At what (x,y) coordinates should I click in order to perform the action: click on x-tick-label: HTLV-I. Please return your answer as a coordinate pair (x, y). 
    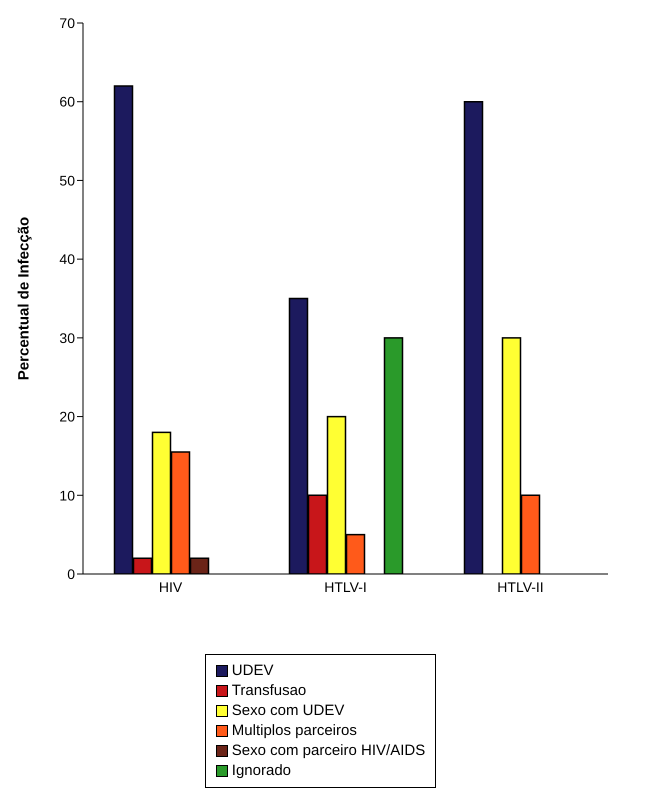
    Looking at the image, I should click on (345, 586).